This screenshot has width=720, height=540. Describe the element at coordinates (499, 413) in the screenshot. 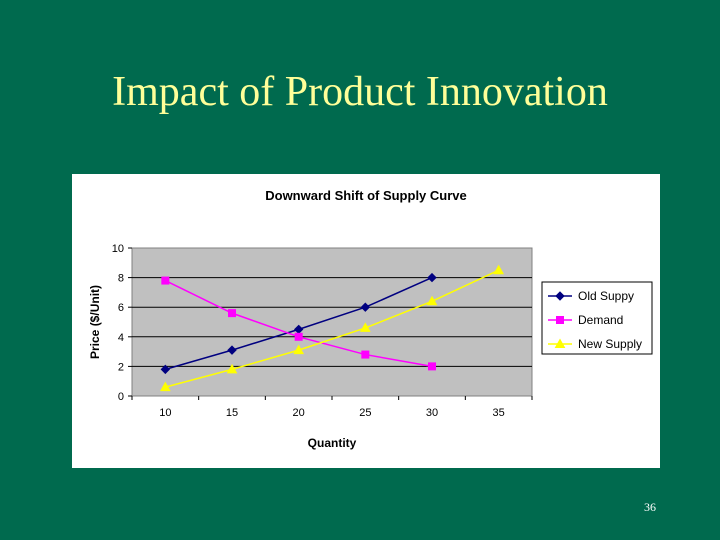

I see `x-tick-label: 35` at that location.